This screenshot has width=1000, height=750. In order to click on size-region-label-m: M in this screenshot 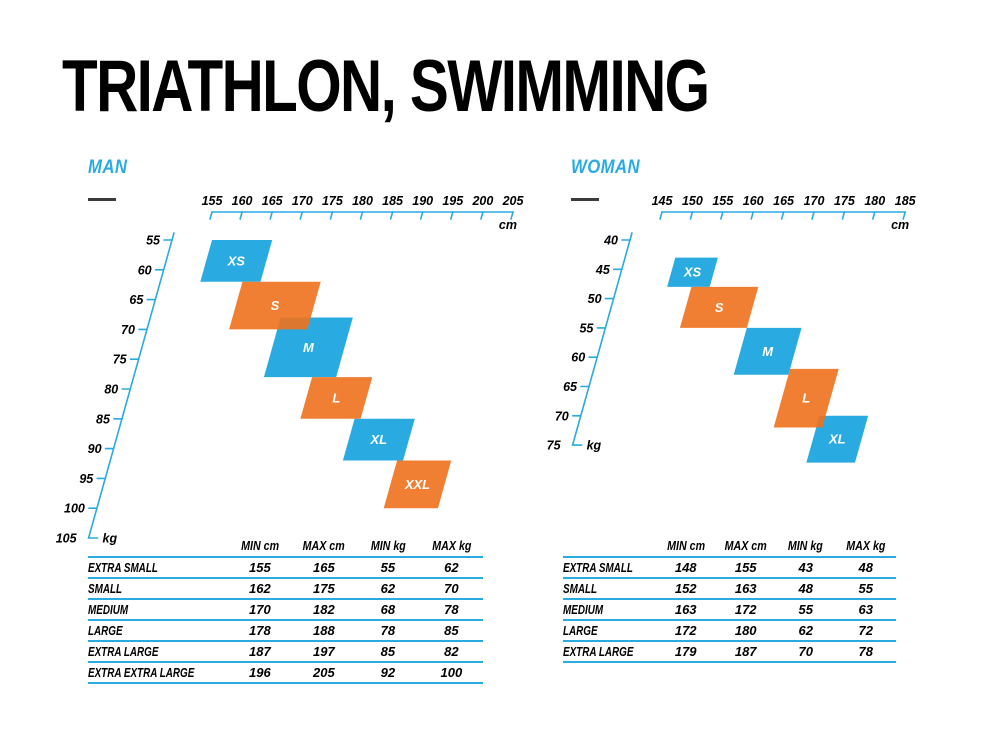, I will do `click(768, 351)`.